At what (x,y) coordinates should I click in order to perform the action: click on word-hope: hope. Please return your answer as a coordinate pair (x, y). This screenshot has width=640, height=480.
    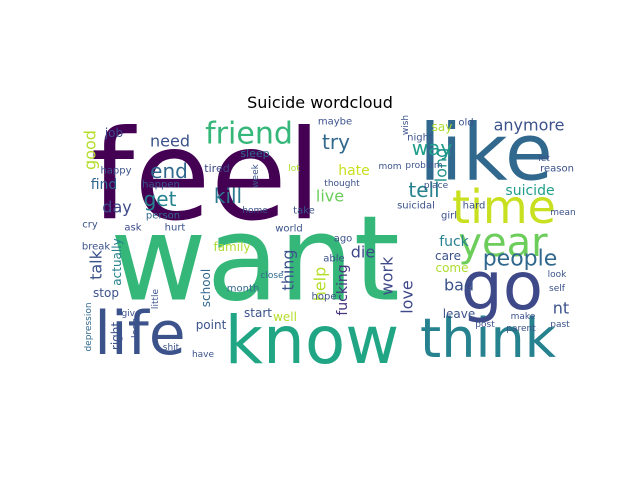
    Looking at the image, I should click on (324, 297).